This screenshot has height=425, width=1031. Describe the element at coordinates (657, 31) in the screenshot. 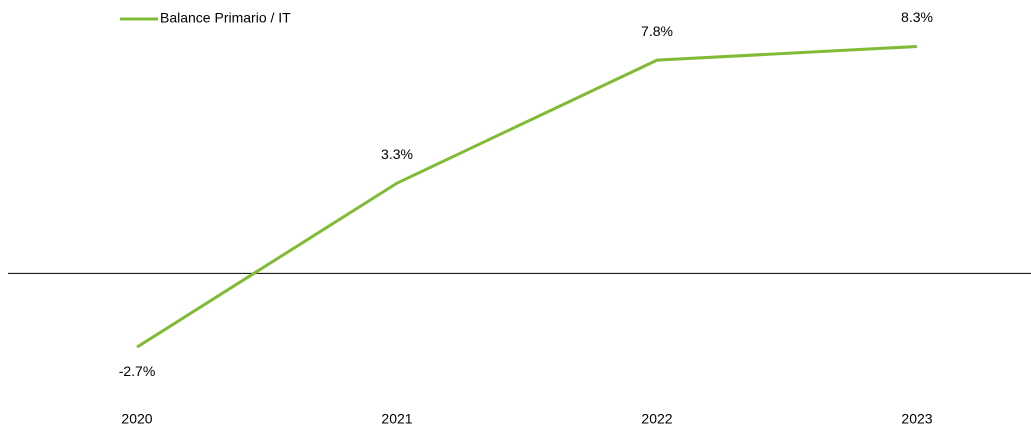

I see `data-label: 7.8%` at that location.